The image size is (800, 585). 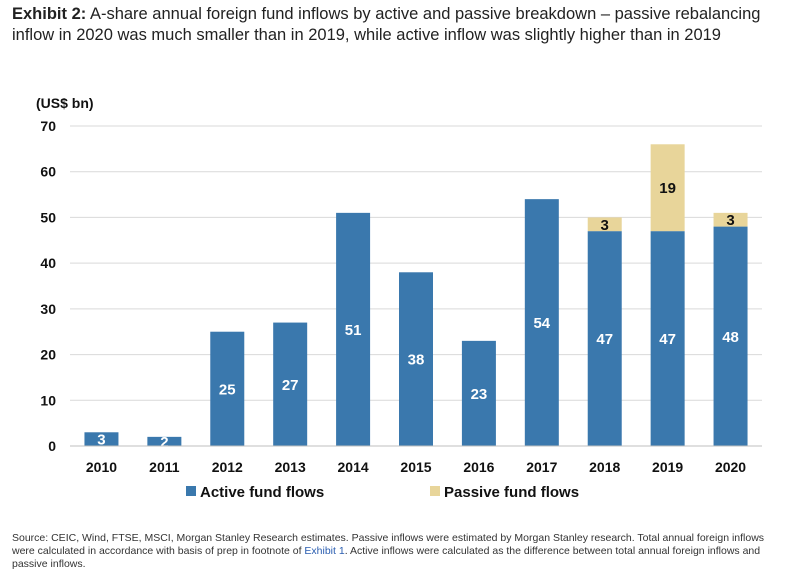 I want to click on y-tick-label: 20, so click(x=48, y=355).